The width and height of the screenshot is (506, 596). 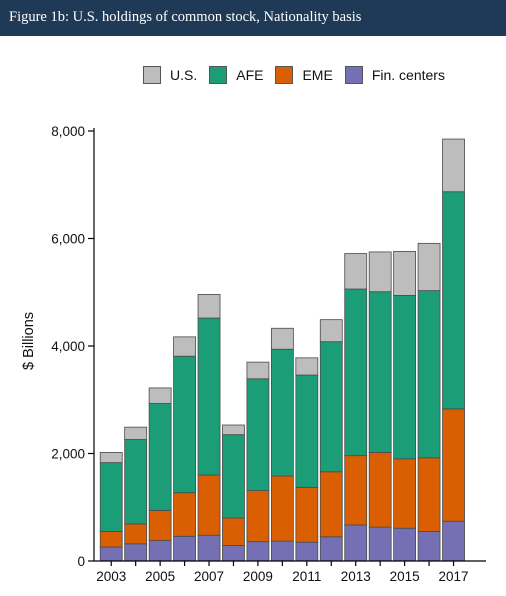 What do you see at coordinates (233, 531) in the screenshot?
I see `bar-eme-2008` at bounding box center [233, 531].